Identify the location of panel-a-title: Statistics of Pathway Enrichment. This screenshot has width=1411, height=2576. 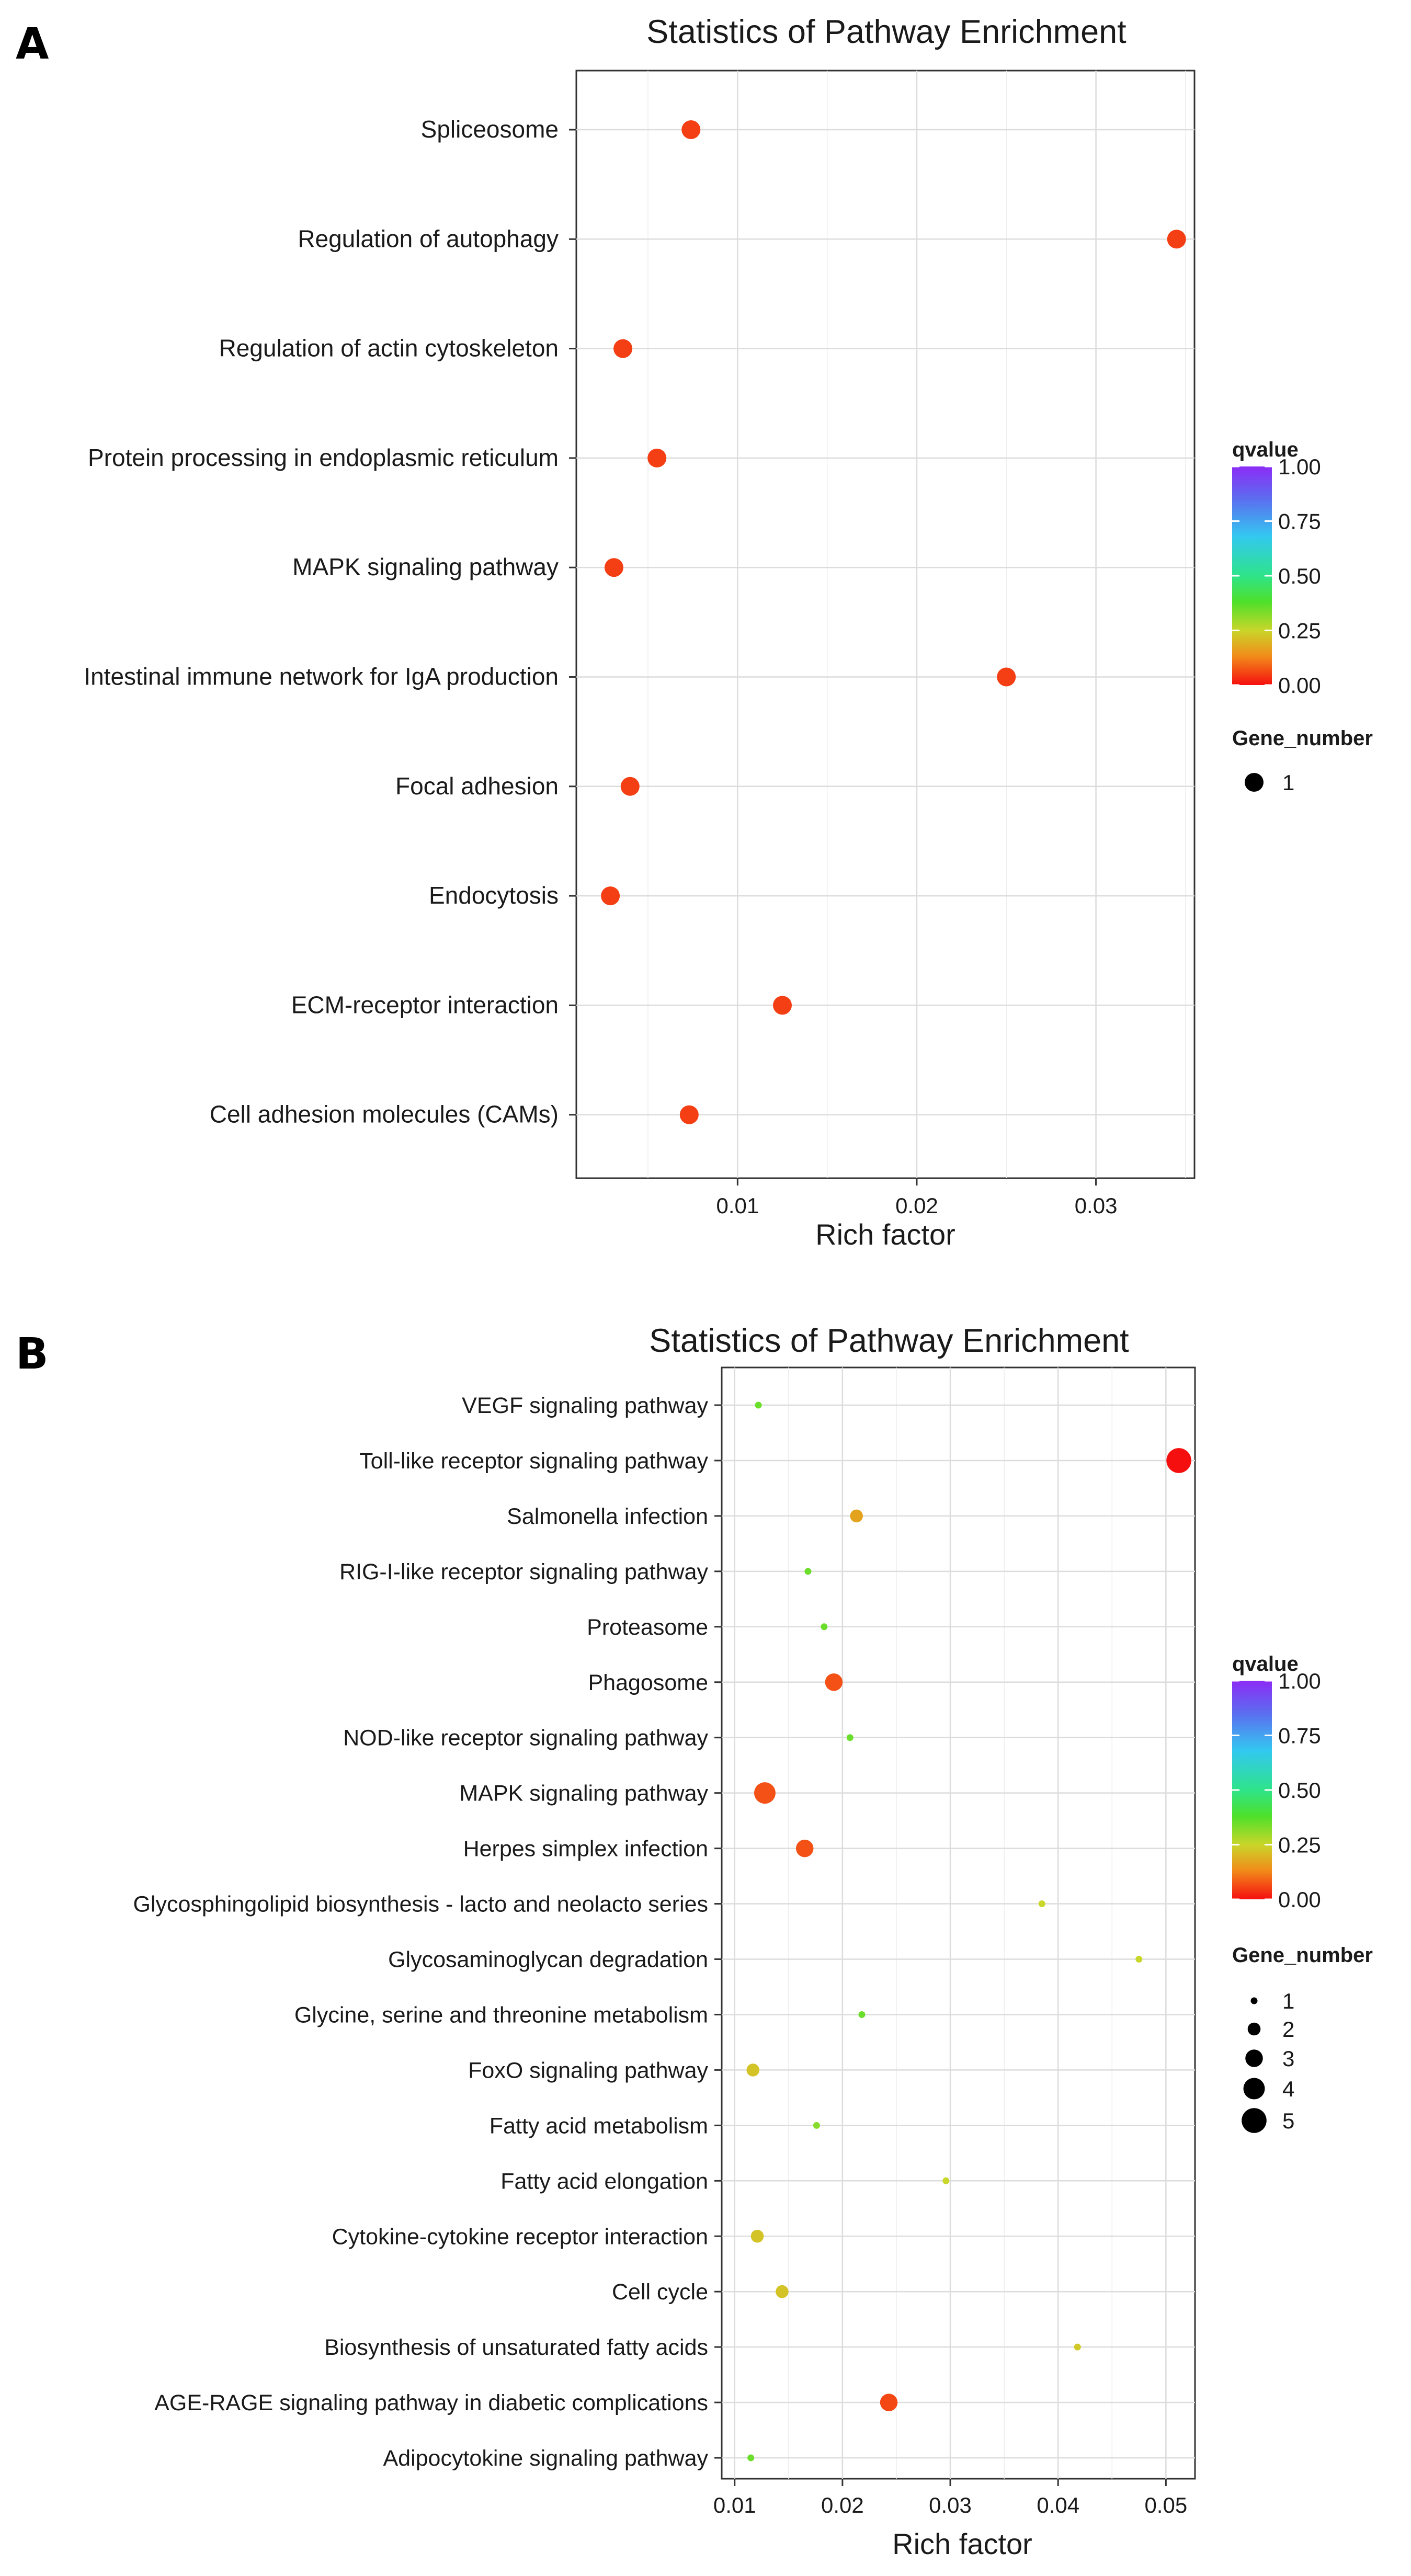
(886, 32).